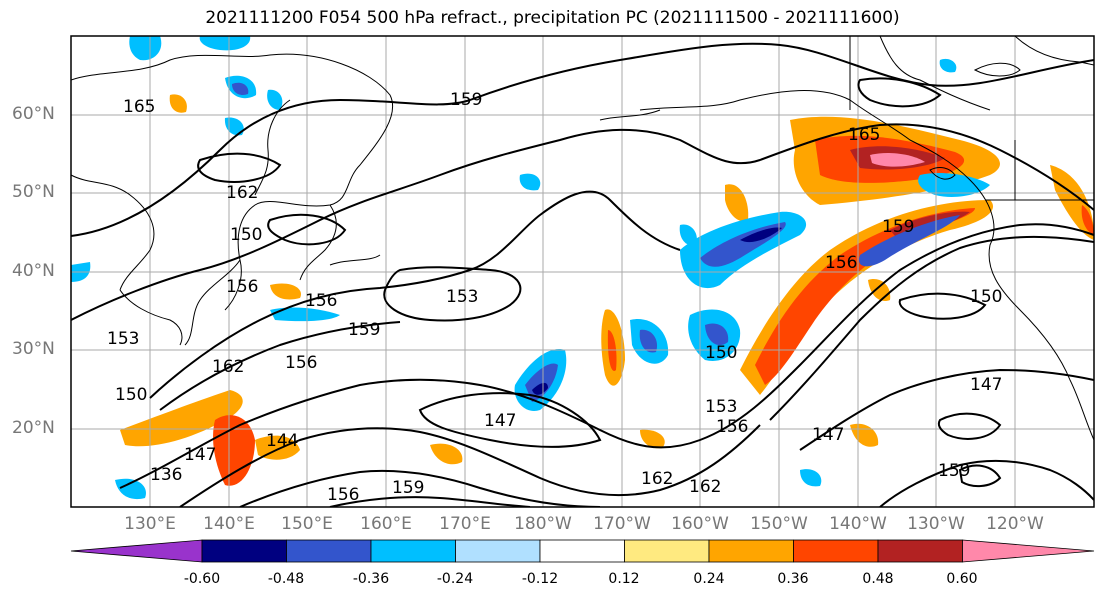  What do you see at coordinates (465, 524) in the screenshot?
I see `lon-label: 170°E` at bounding box center [465, 524].